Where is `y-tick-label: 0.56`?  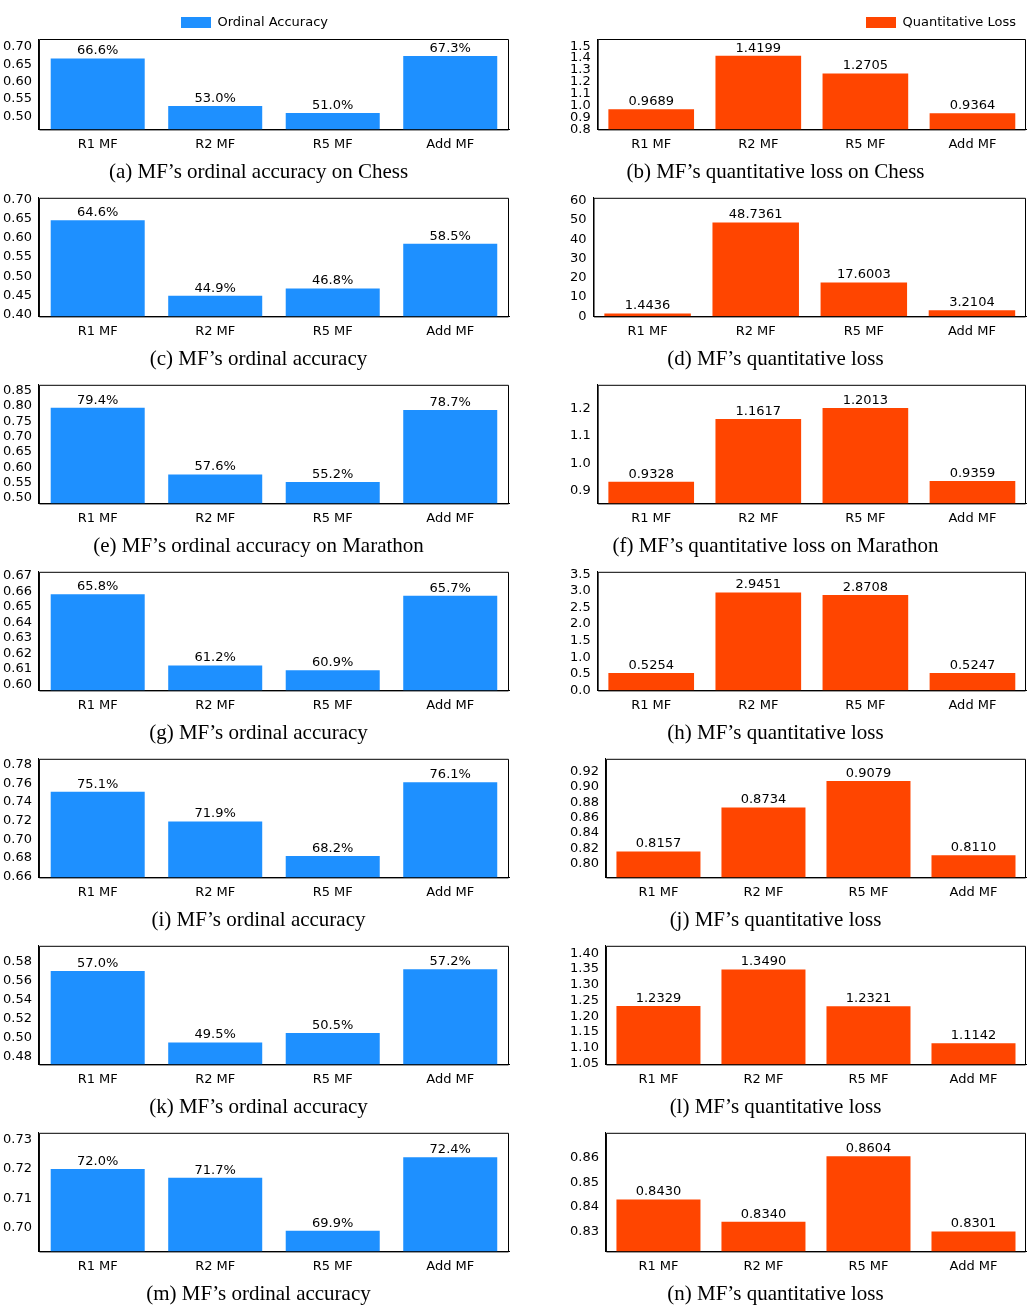 y-tick-label: 0.56 is located at coordinates (17, 979).